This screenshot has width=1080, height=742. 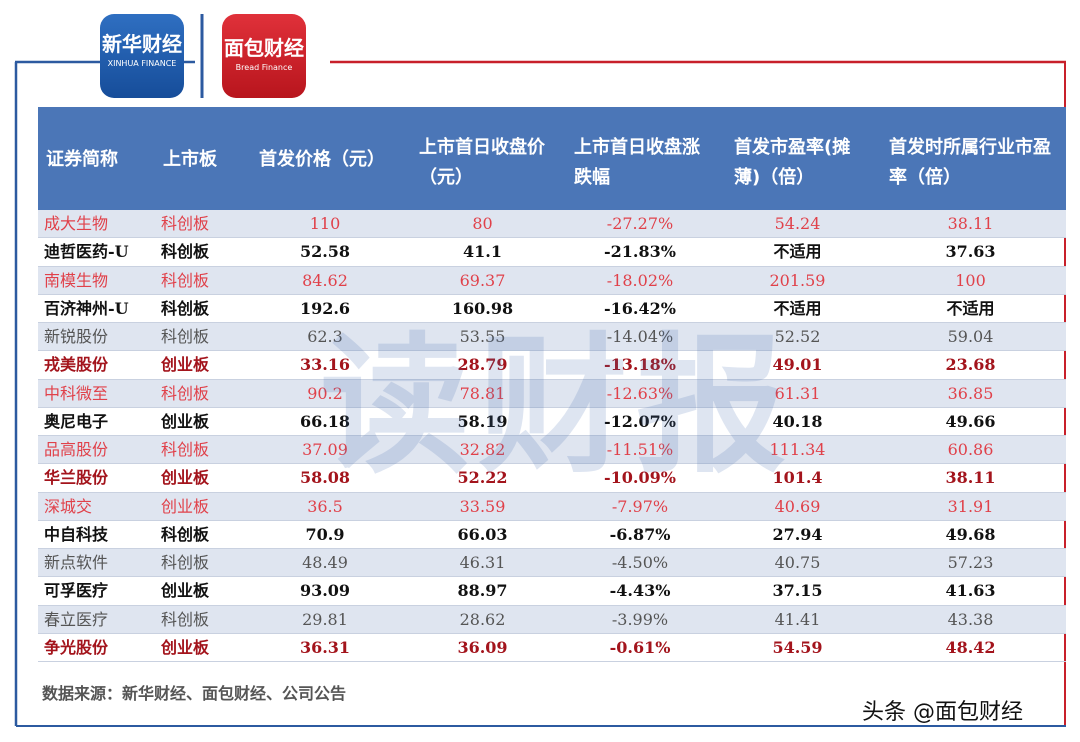 I want to click on table-cell: 戎美股份, so click(x=76, y=365).